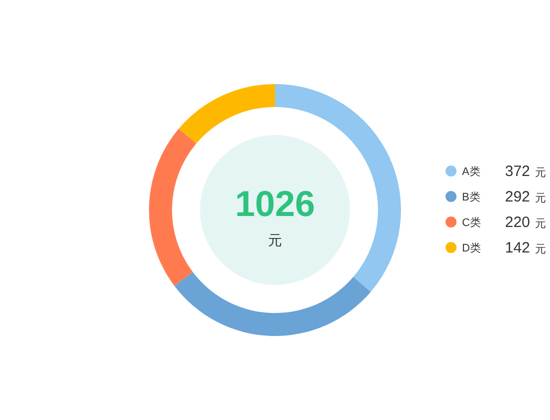 The image size is (550, 420). What do you see at coordinates (471, 197) in the screenshot?
I see `legend-label: B类` at bounding box center [471, 197].